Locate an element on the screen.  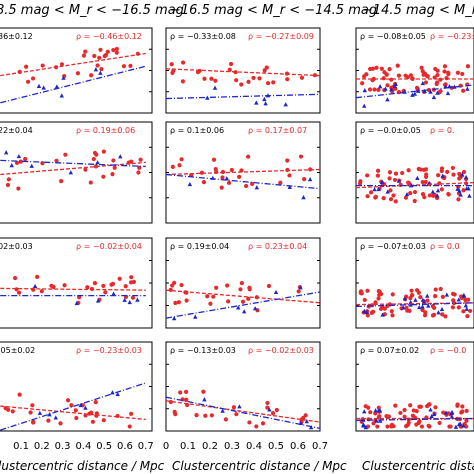
panel-r3-c2: ρ = 0.07±0.02 ρ = −0.0 is located at coordinates (414, 386).